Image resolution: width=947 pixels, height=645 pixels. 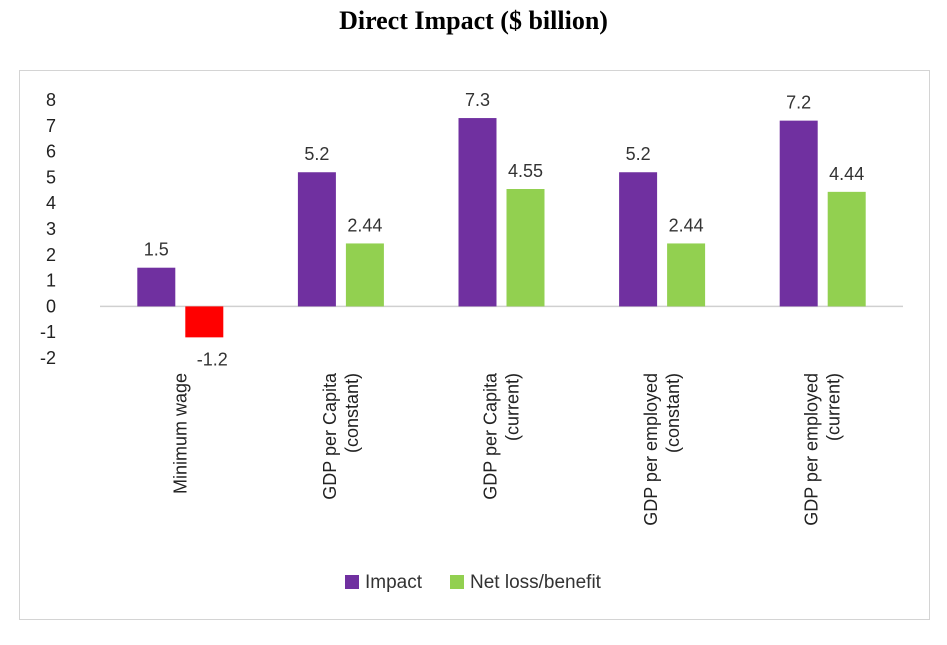 I want to click on y-tick-label: -1, so click(x=48, y=332).